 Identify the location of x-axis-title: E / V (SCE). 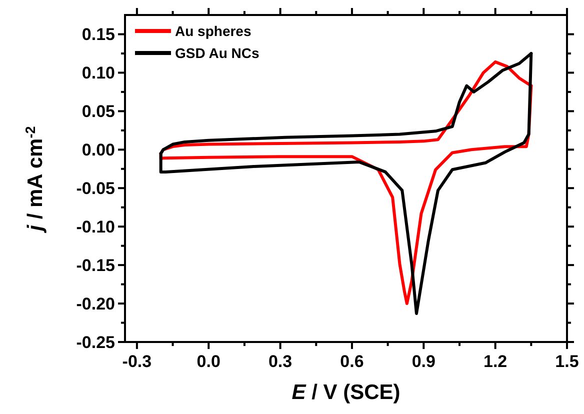
(346, 392).